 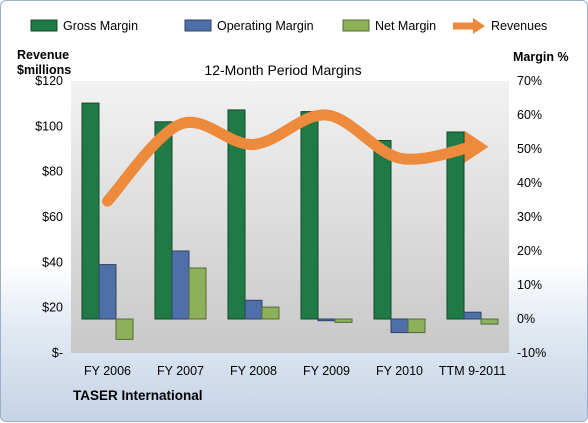 What do you see at coordinates (529, 149) in the screenshot?
I see `y-right-tick-label: 50%` at bounding box center [529, 149].